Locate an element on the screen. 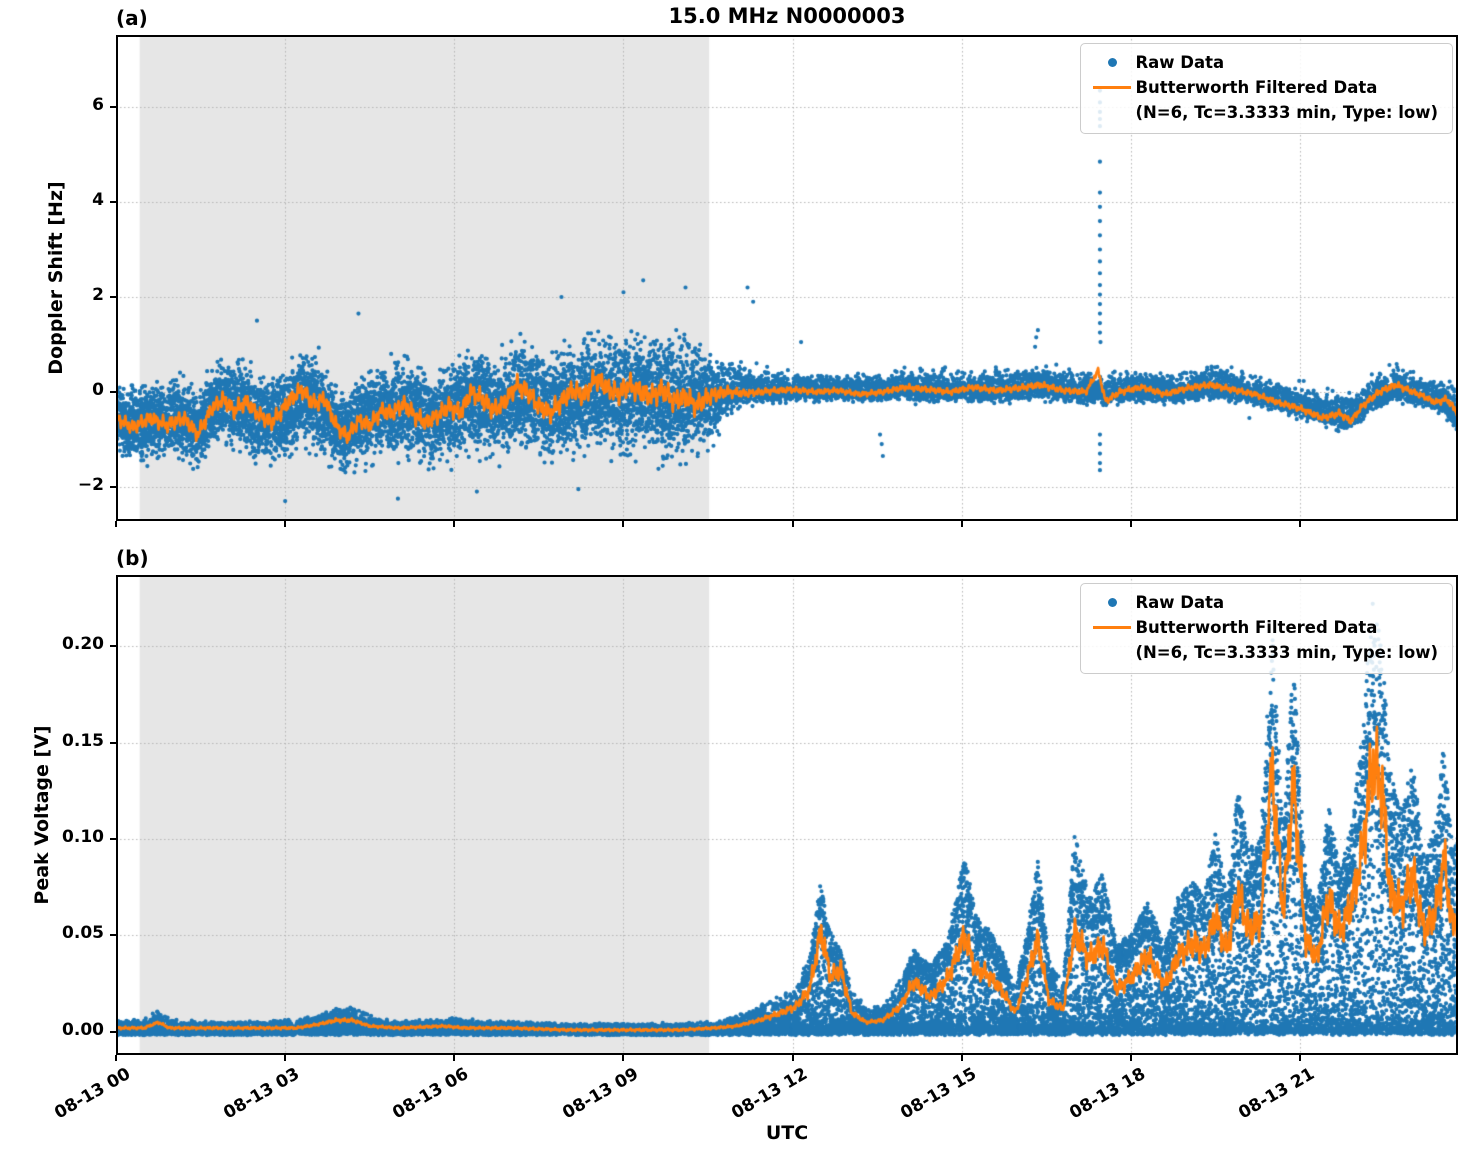  y-tick-label: −2 is located at coordinates (90, 484).